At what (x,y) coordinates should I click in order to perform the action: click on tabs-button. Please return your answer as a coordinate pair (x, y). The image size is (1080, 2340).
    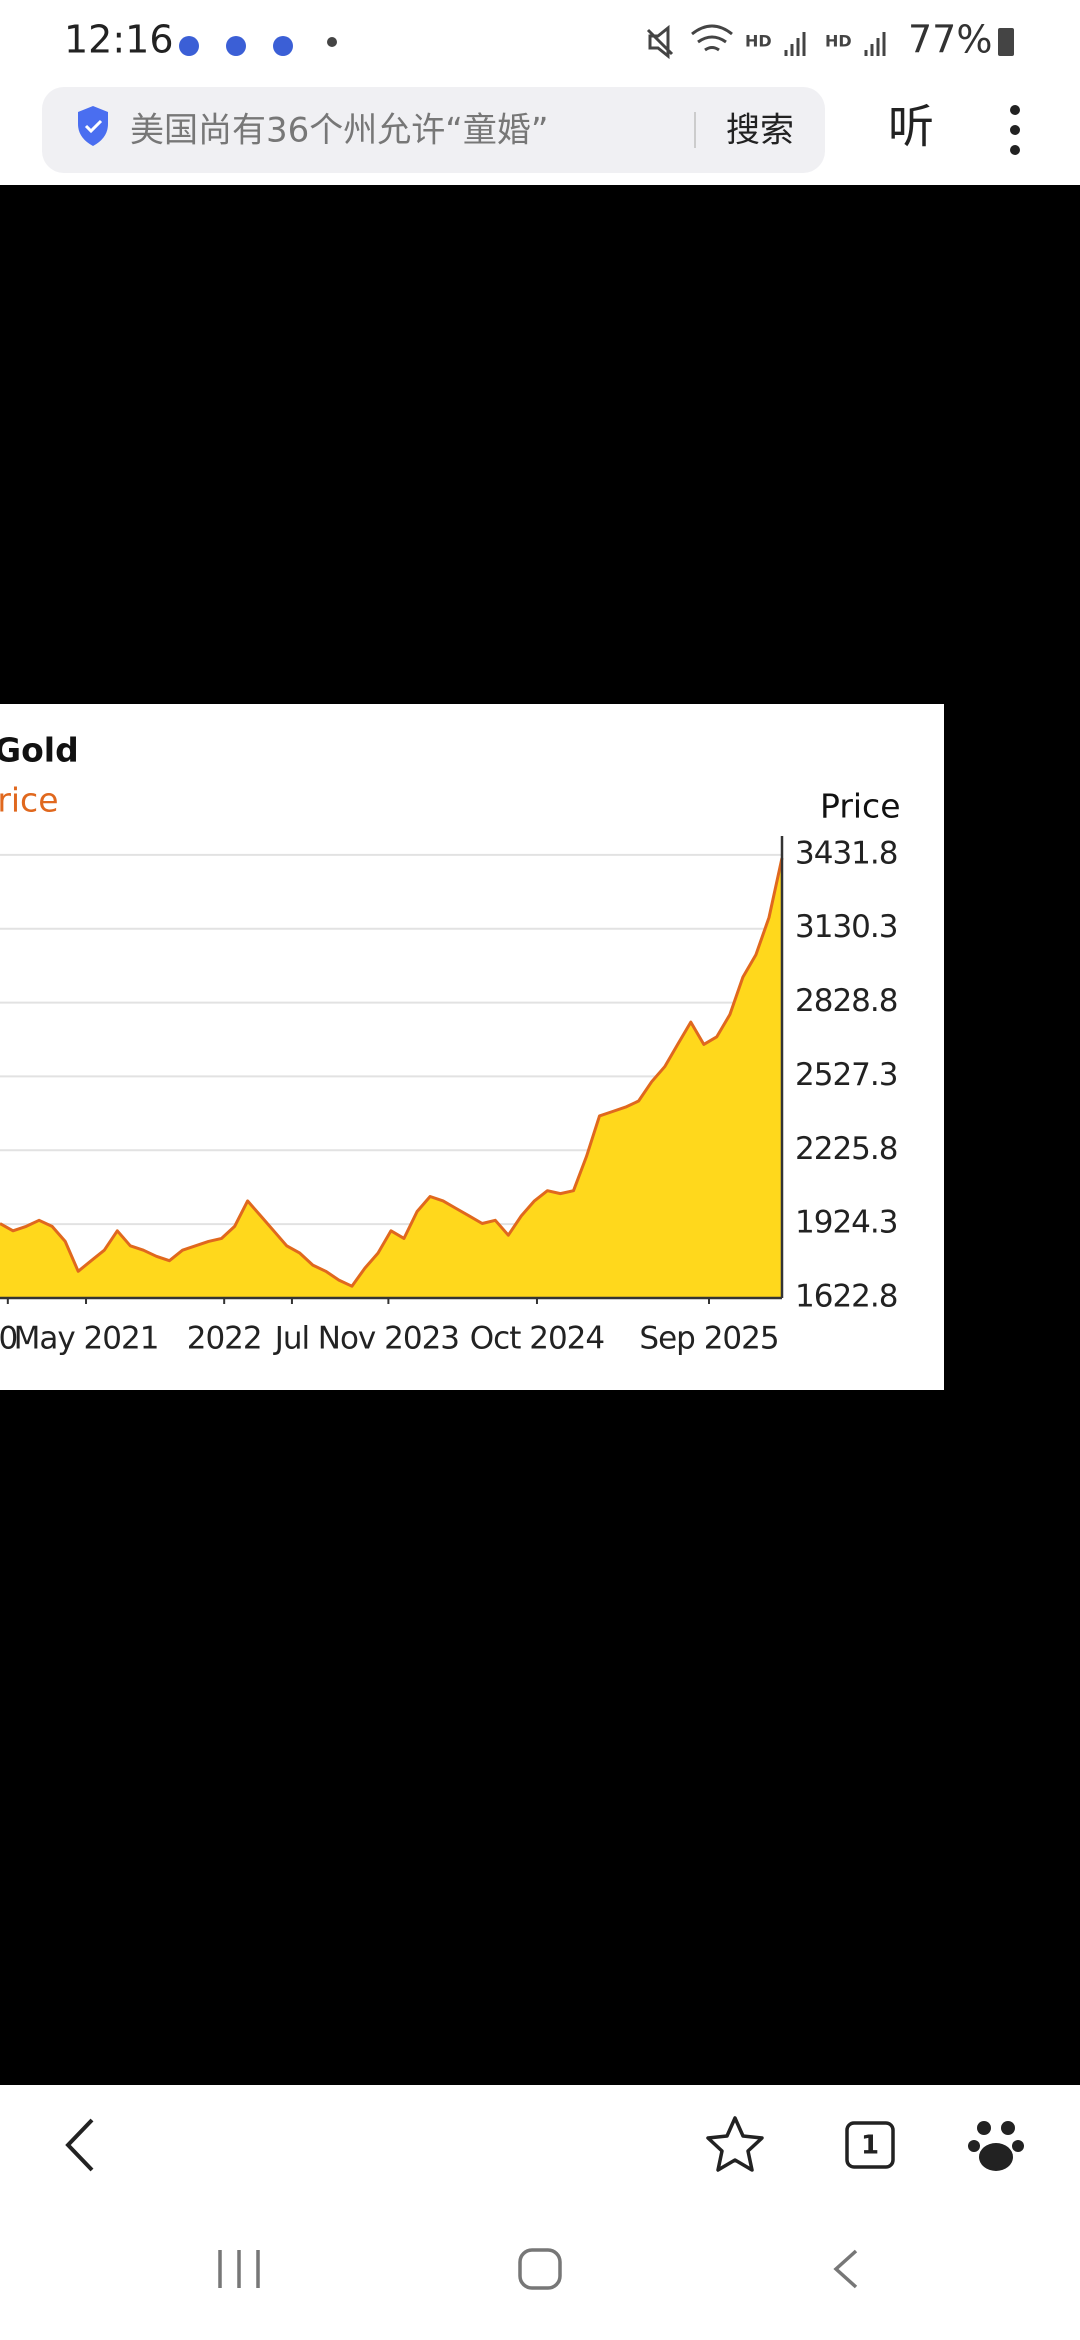
    Looking at the image, I should click on (870, 2145).